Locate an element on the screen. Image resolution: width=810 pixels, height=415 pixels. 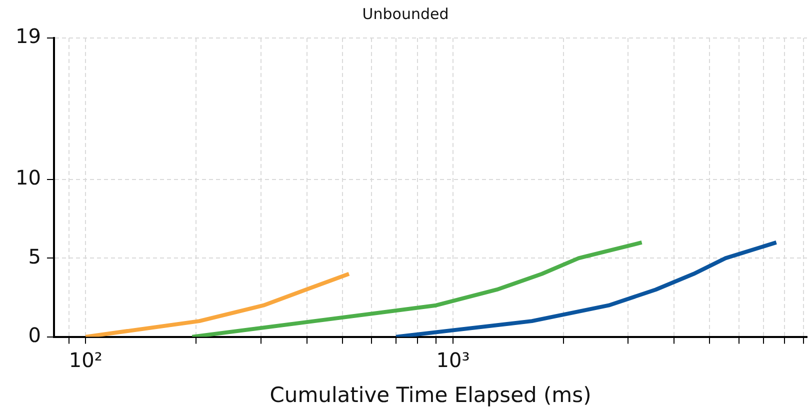
y-tick-label: 5 is located at coordinates (34, 256).